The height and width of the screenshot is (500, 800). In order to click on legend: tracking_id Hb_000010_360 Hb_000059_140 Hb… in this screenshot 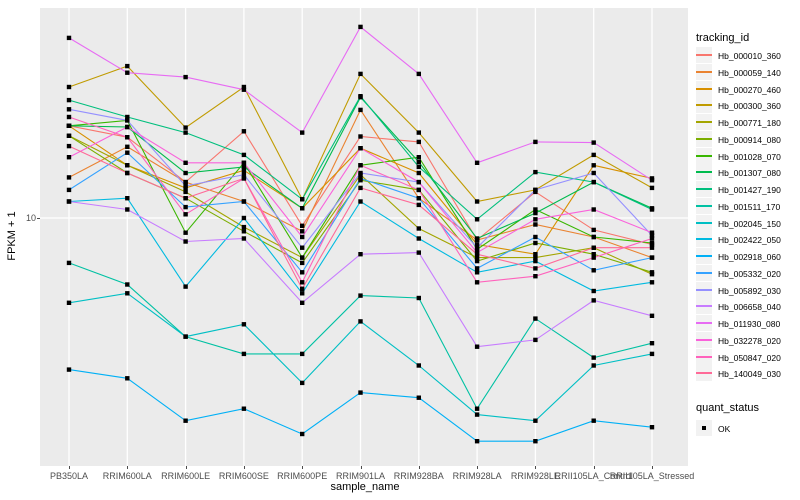, I will do `click(747, 250)`.